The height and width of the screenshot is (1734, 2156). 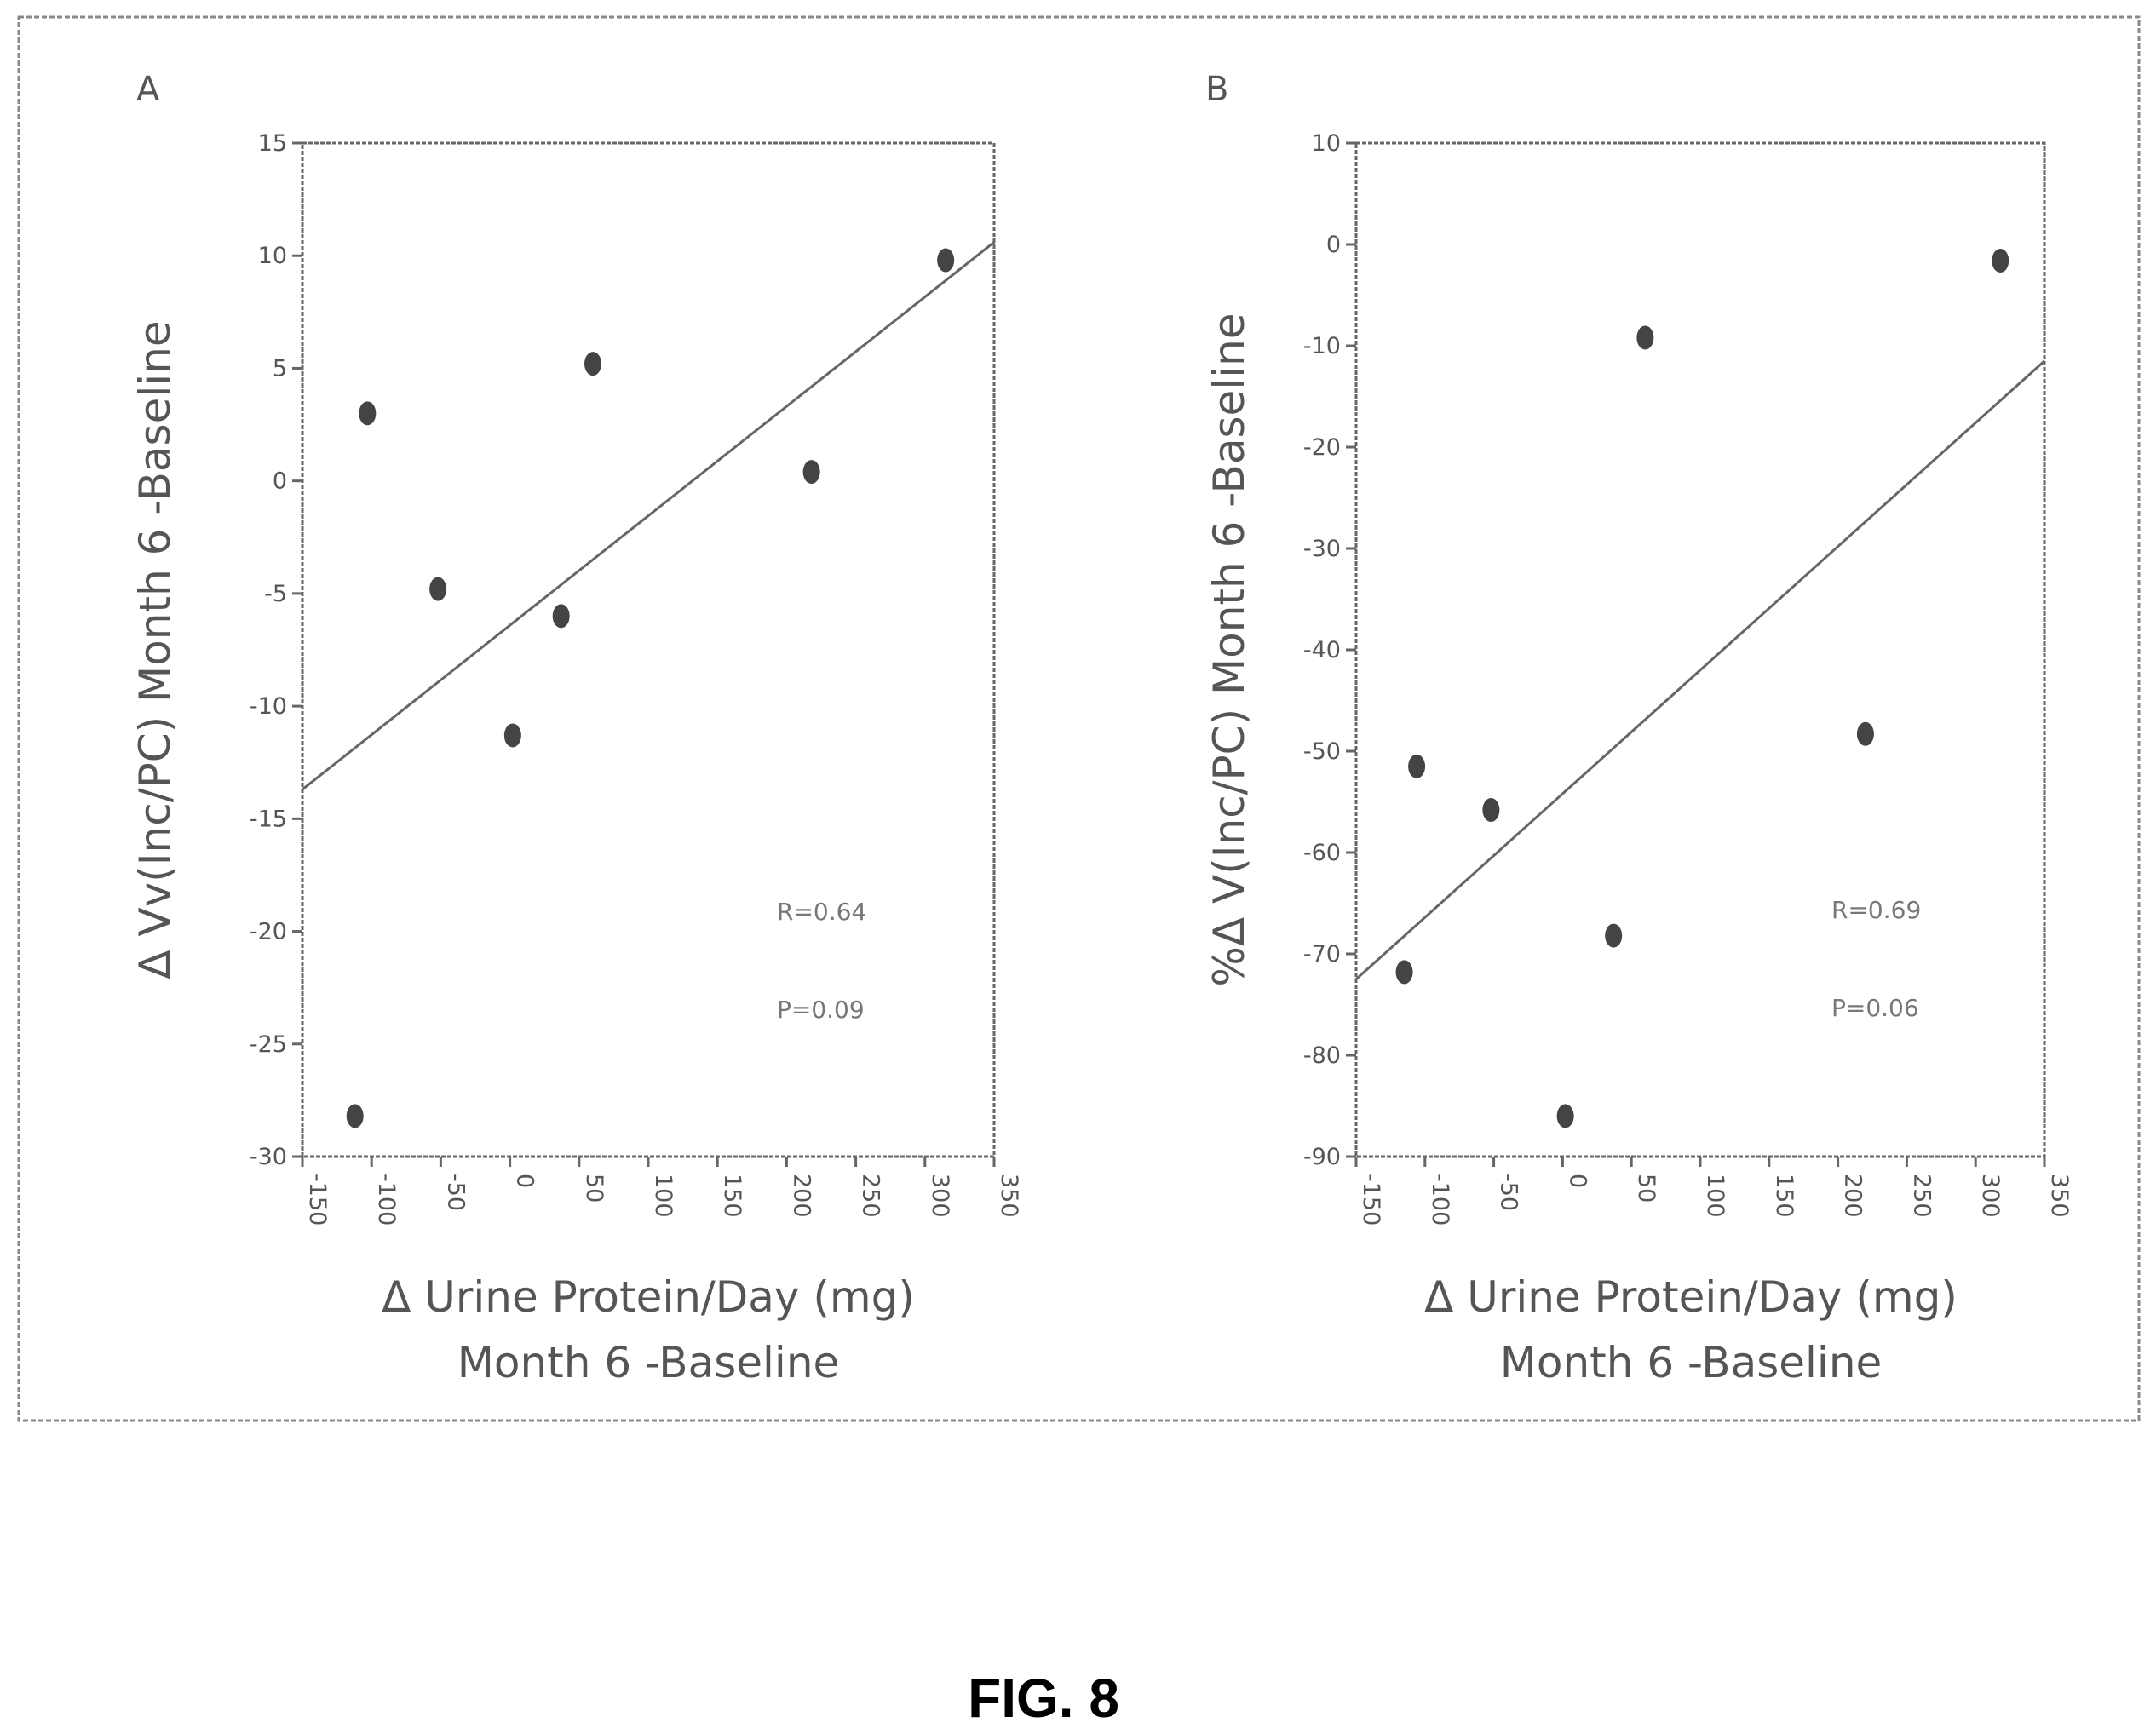 I want to click on panel-b-x-axis-title-line2: Month 6 -Baseline, so click(x=1691, y=1362).